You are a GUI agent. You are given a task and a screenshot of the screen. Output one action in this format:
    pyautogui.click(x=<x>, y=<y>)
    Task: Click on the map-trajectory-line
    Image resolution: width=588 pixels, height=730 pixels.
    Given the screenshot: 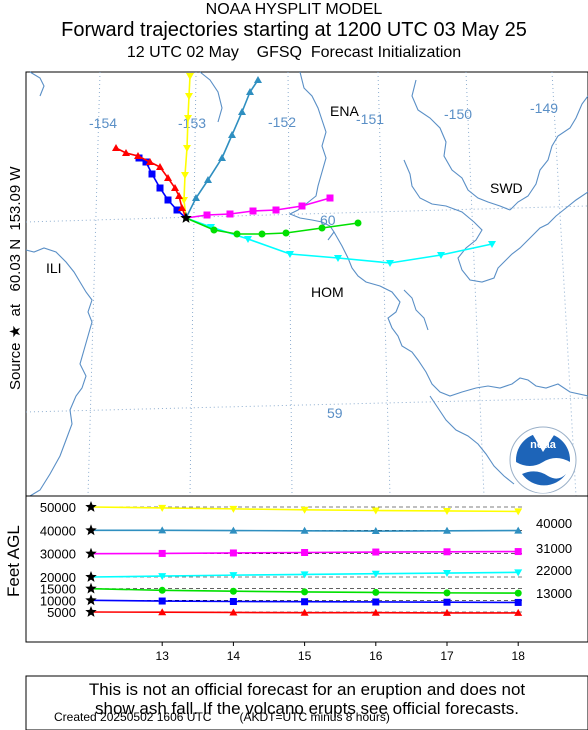 What is the action you would take?
    pyautogui.click(x=222, y=149)
    